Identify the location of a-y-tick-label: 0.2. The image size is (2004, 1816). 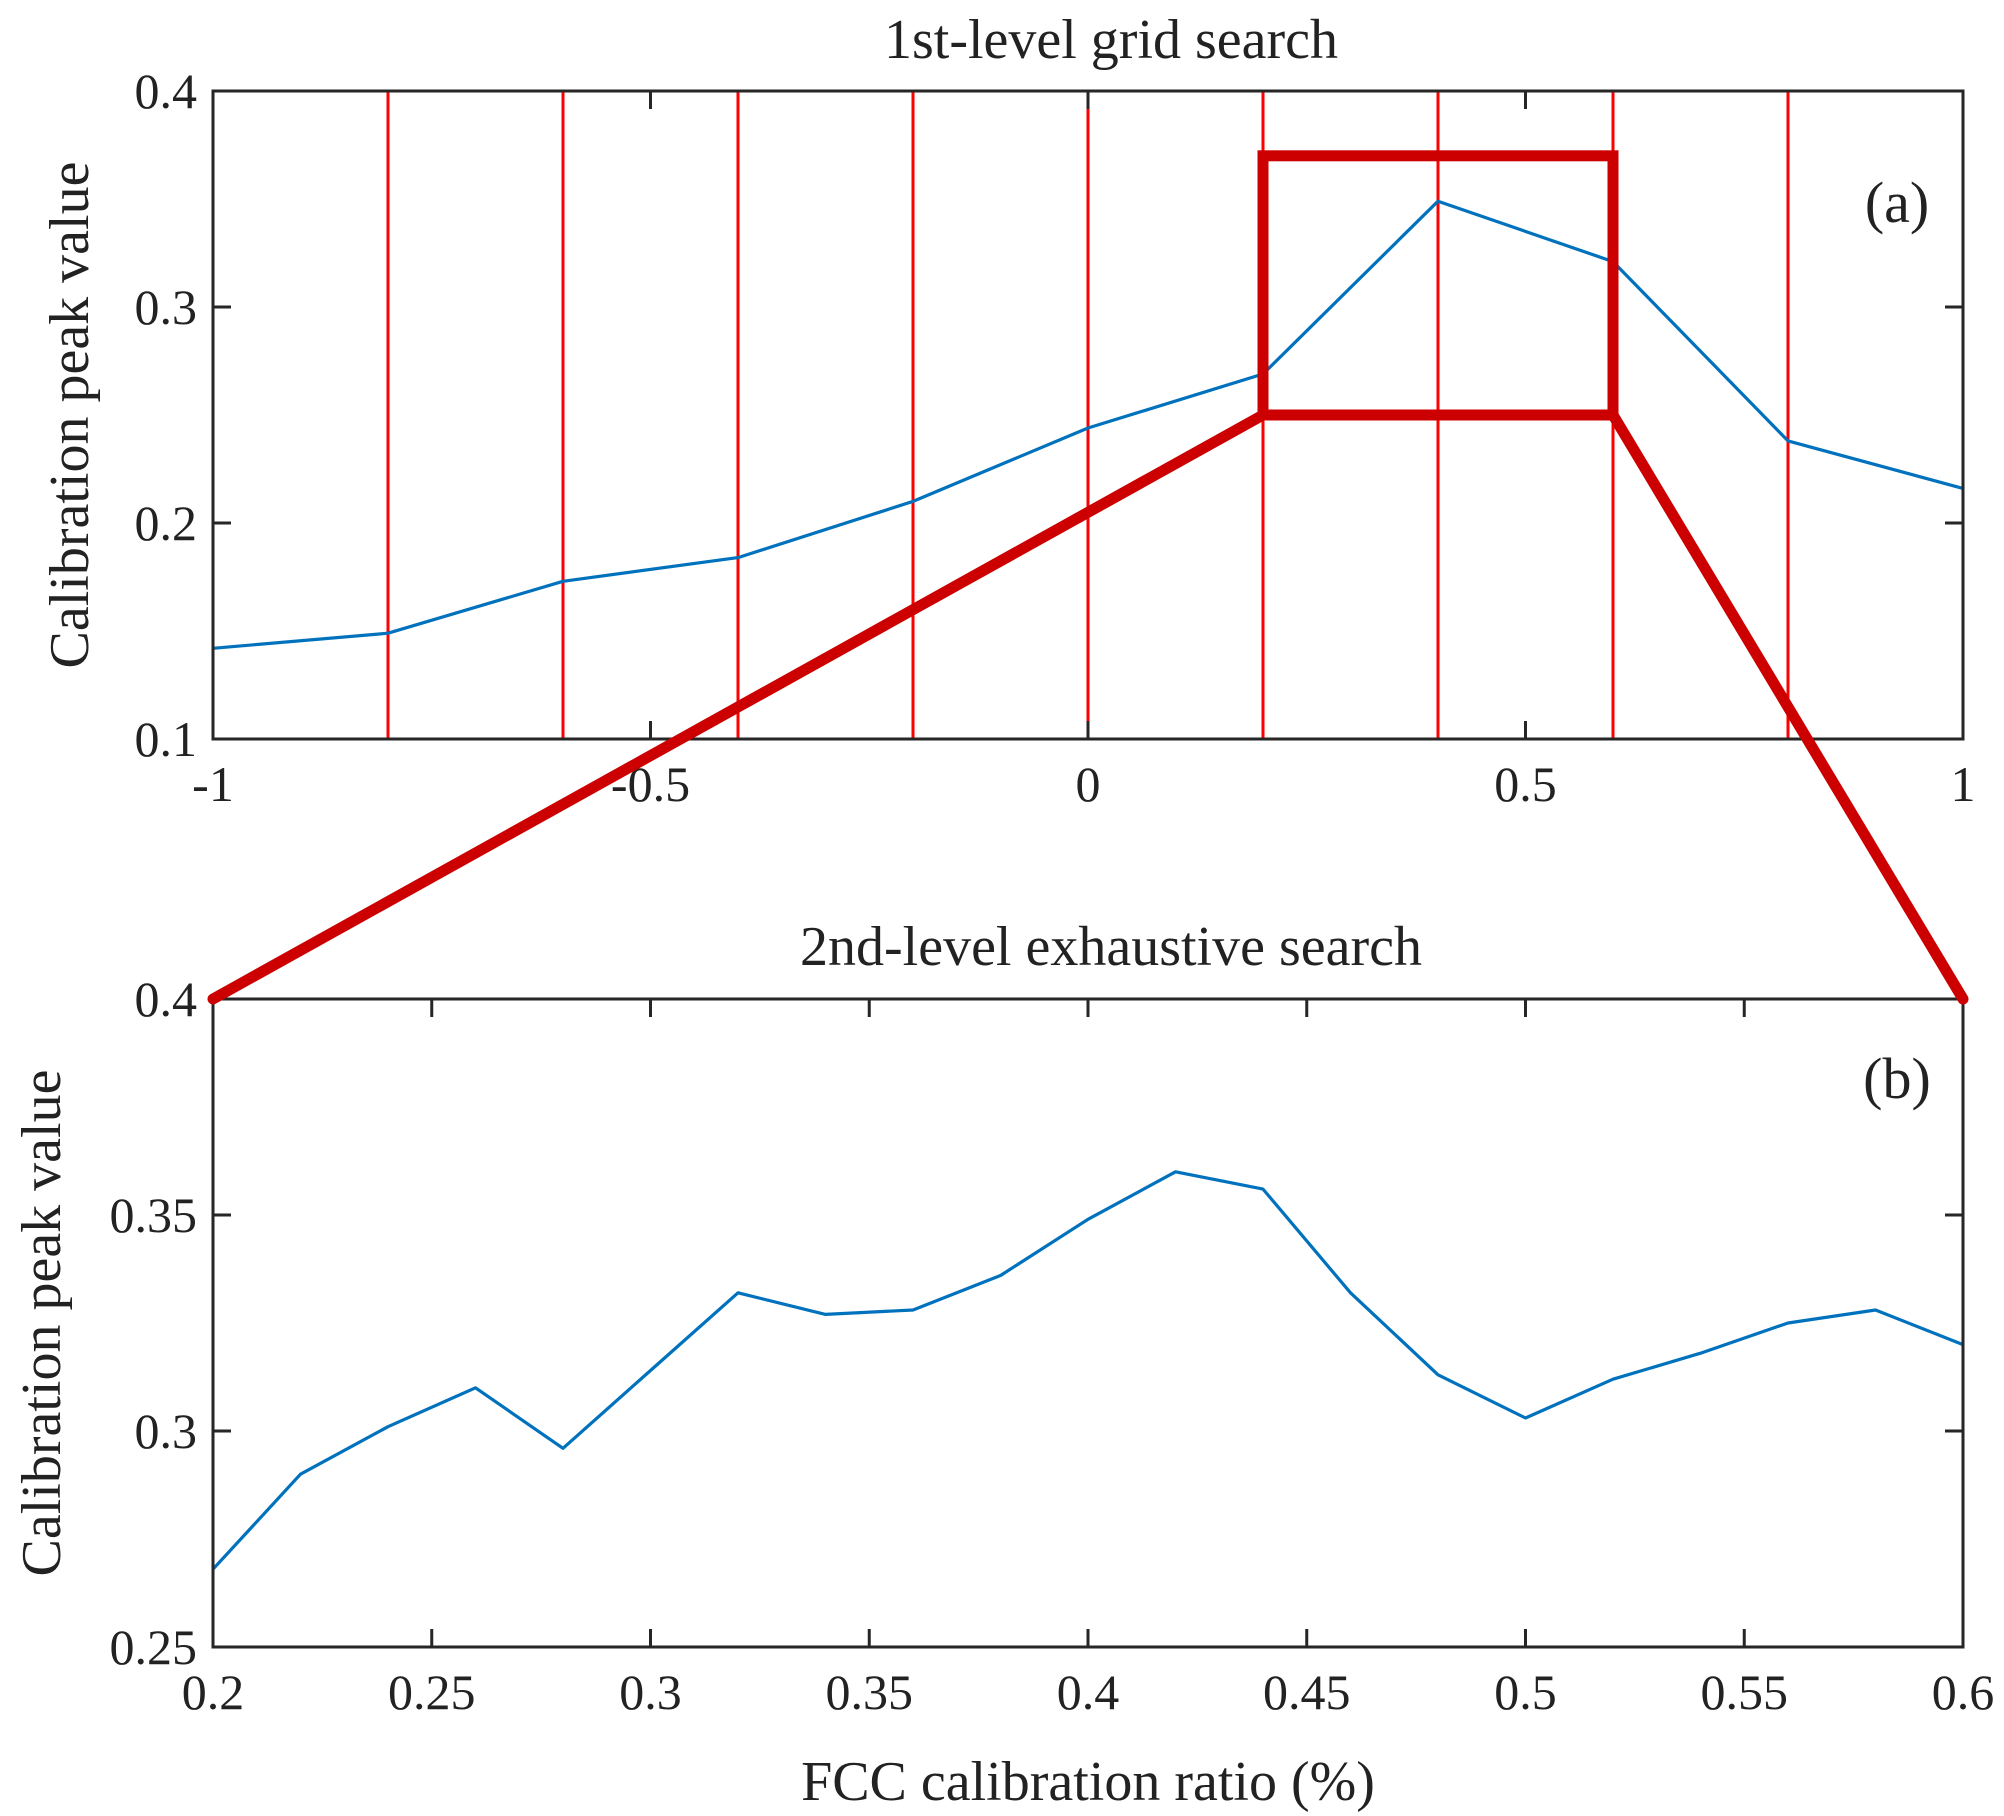
(166, 523).